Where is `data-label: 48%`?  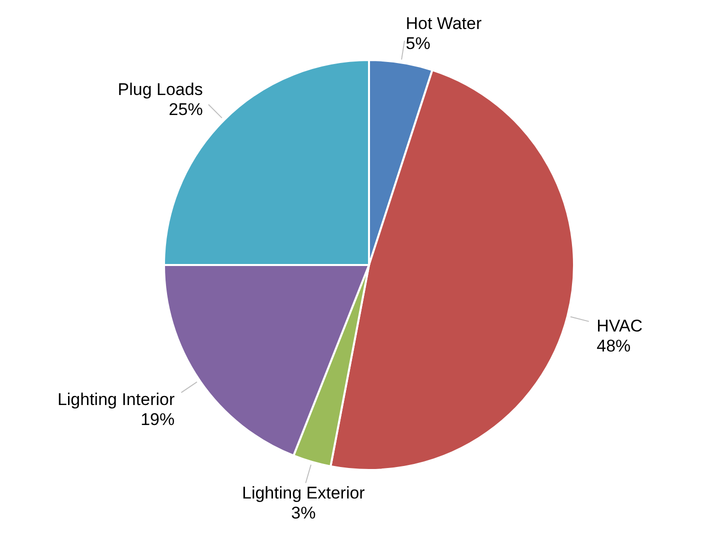 data-label: 48% is located at coordinates (613, 346).